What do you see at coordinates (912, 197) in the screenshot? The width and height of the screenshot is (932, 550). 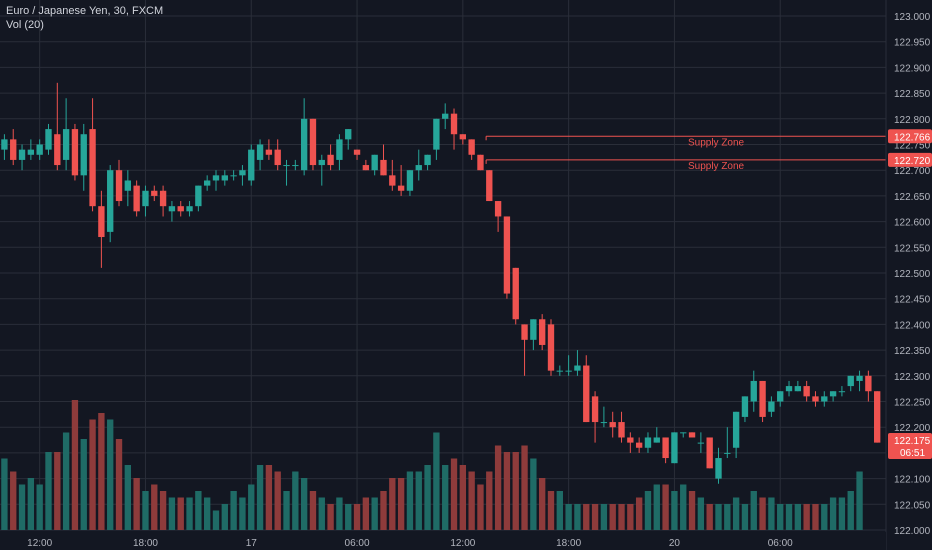 I see `price-tick-label: 122.650` at bounding box center [912, 197].